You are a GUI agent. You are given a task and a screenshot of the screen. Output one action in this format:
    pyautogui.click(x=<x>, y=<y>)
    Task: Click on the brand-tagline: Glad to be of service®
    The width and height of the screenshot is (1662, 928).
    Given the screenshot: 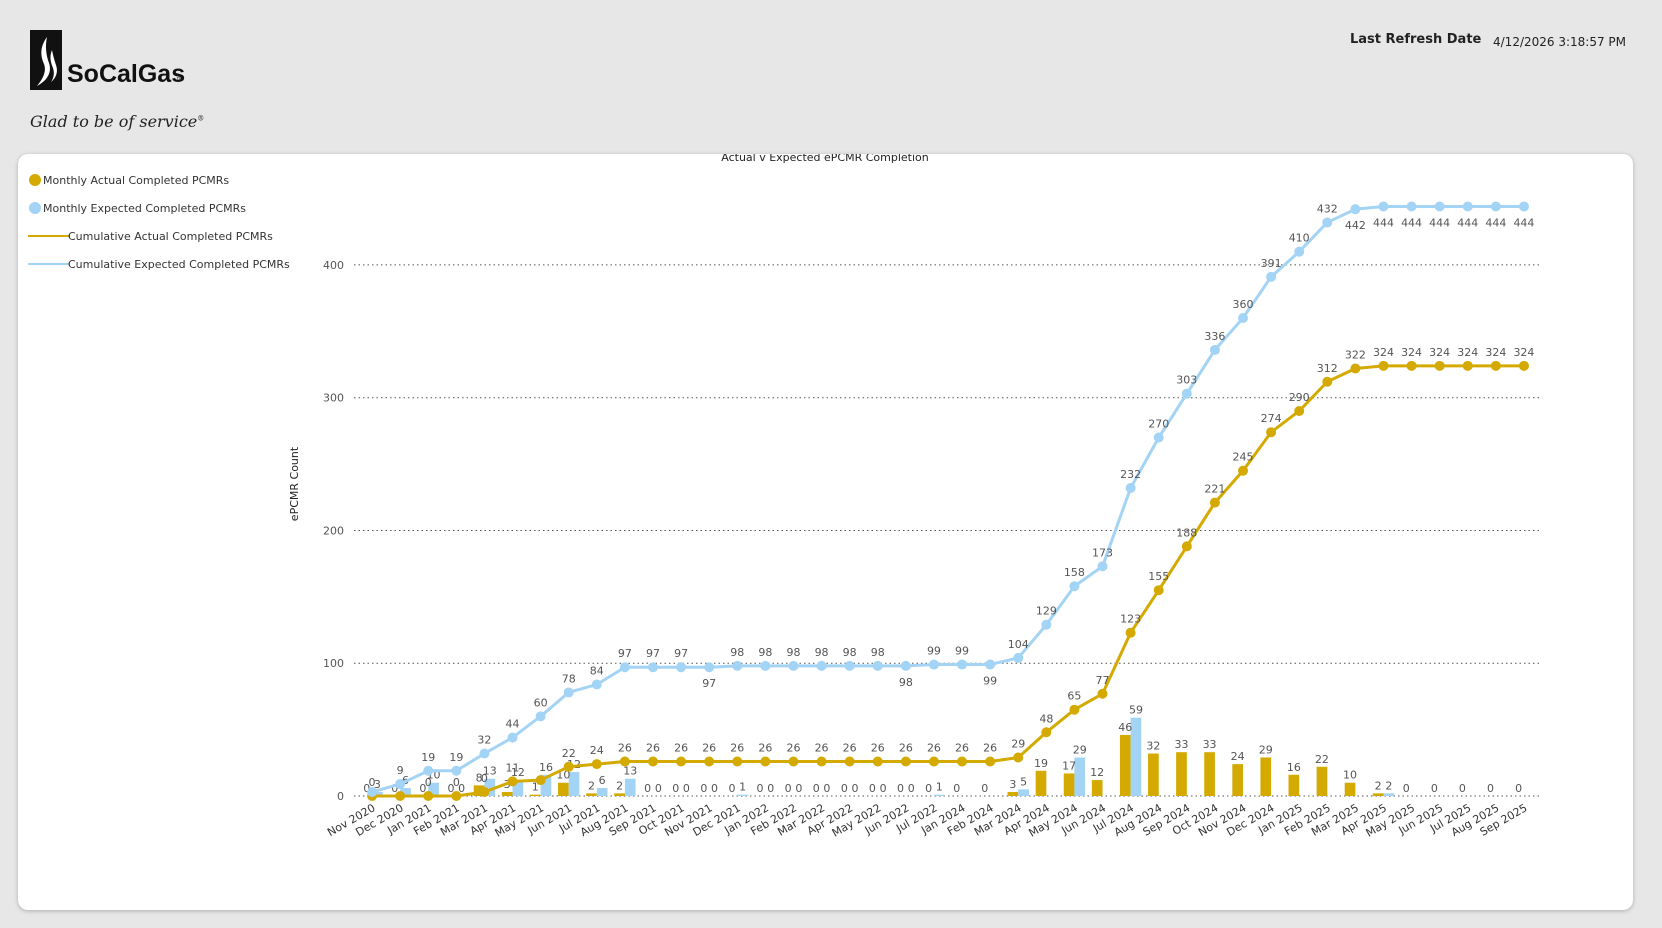 What is the action you would take?
    pyautogui.click(x=117, y=121)
    